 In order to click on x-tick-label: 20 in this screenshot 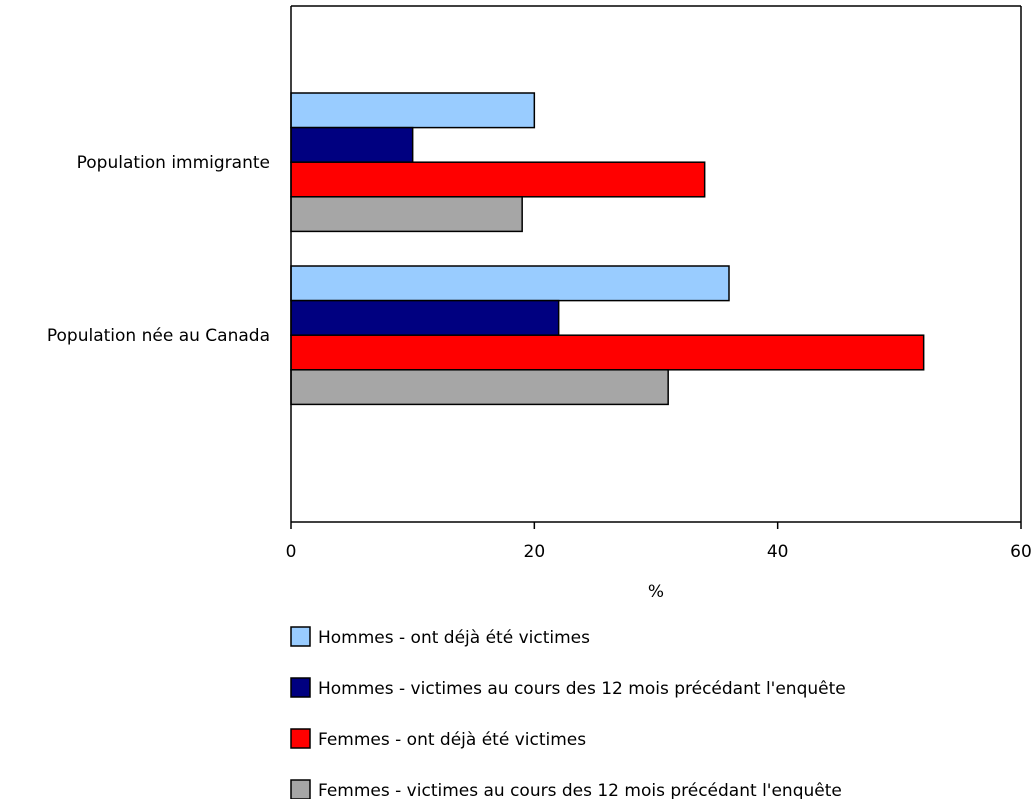, I will do `click(535, 552)`.